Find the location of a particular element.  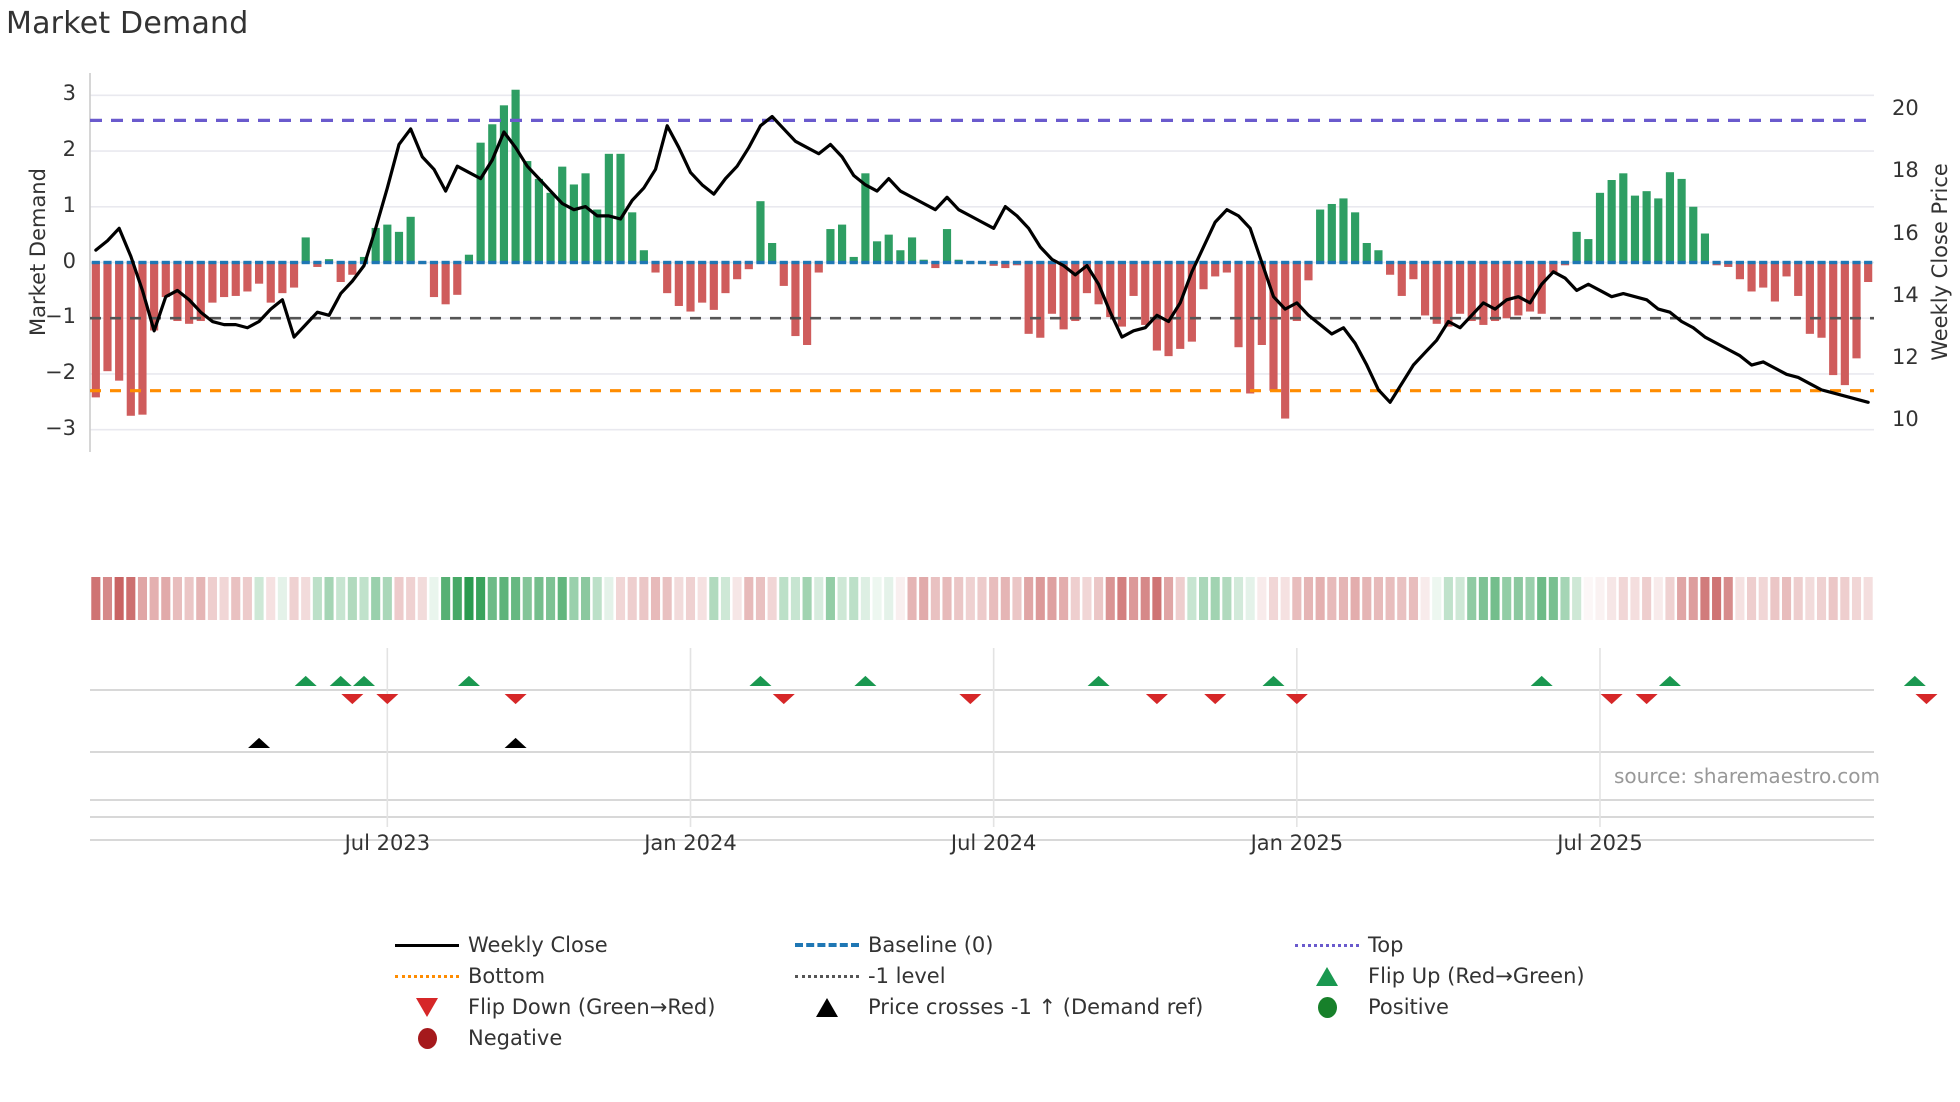

legend-item: Weekly Close is located at coordinates (590, 945).